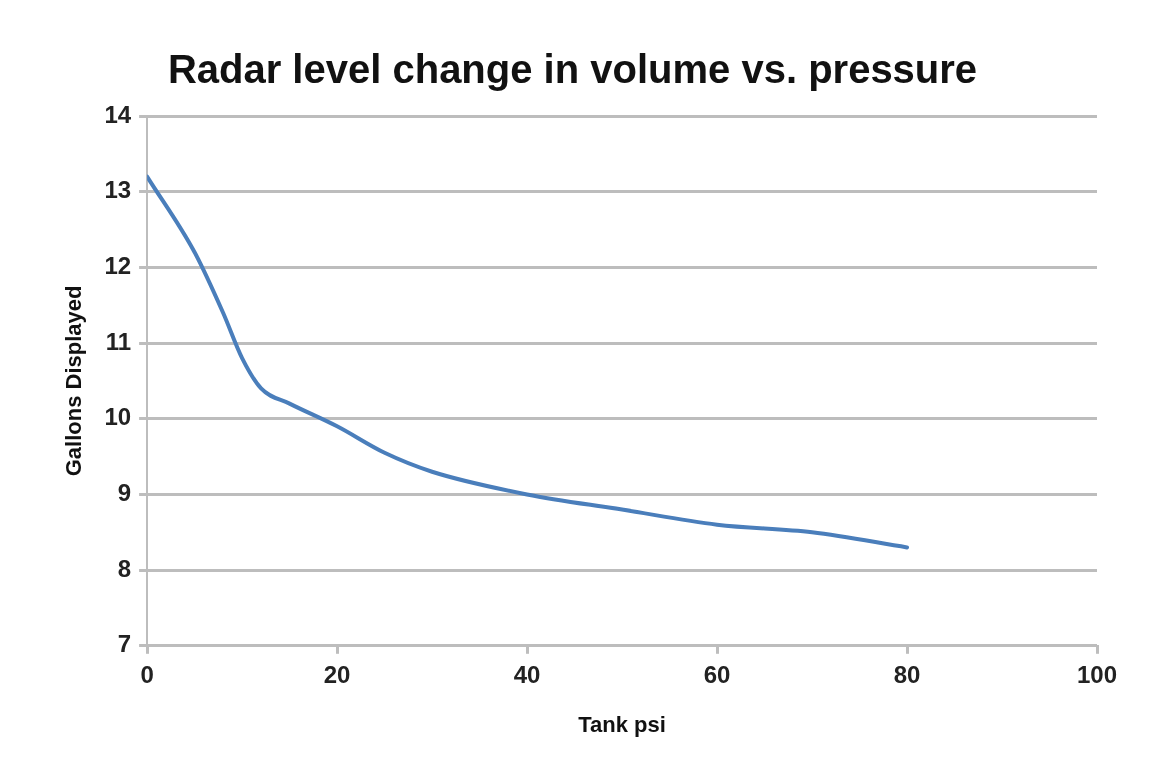 The width and height of the screenshot is (1175, 775). What do you see at coordinates (147, 674) in the screenshot?
I see `x-tick-label: 0` at bounding box center [147, 674].